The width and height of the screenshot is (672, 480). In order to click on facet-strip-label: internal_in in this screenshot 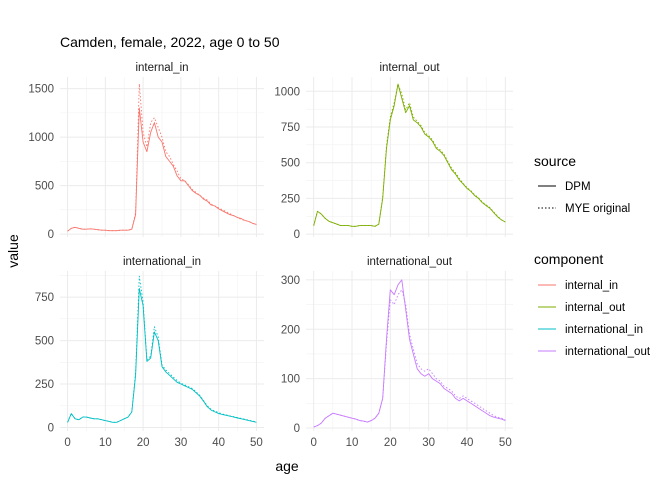, I will do `click(161, 68)`.